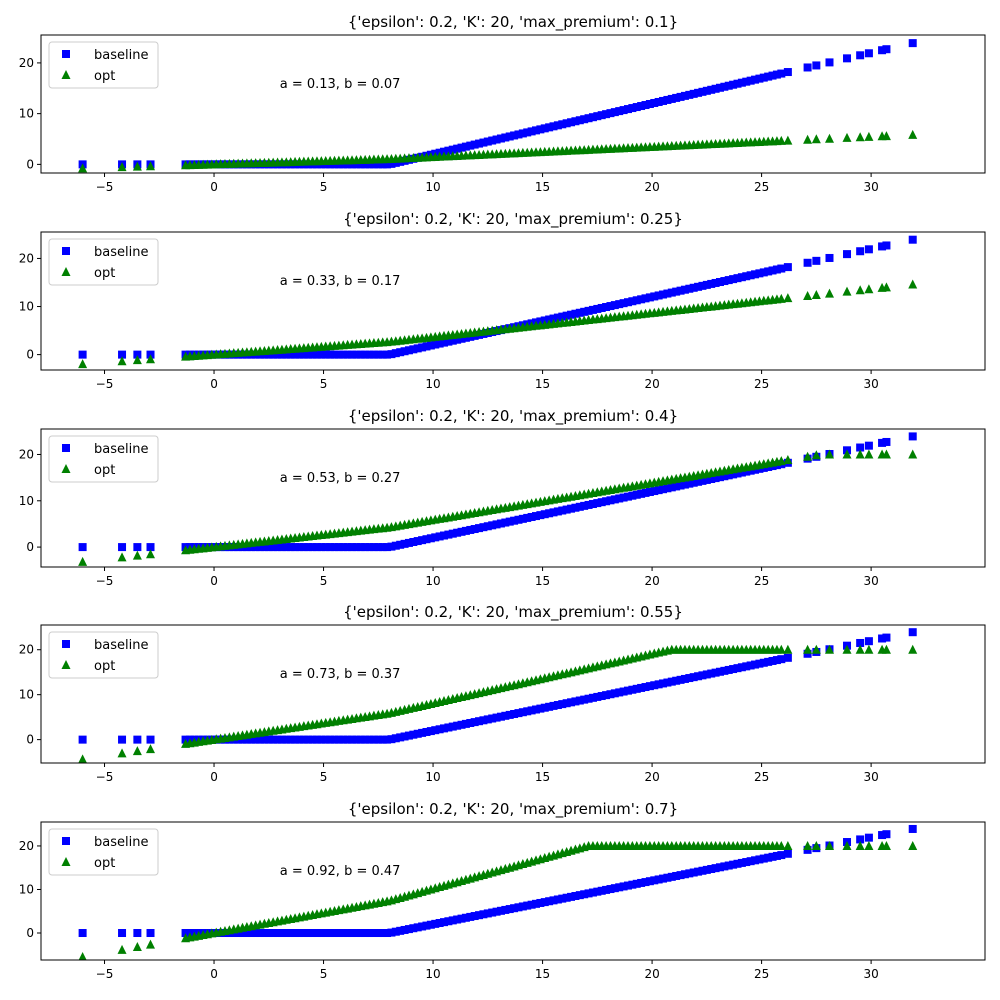 The height and width of the screenshot is (1000, 1000). Describe the element at coordinates (30, 740) in the screenshot. I see `y-tick-label: 0` at that location.